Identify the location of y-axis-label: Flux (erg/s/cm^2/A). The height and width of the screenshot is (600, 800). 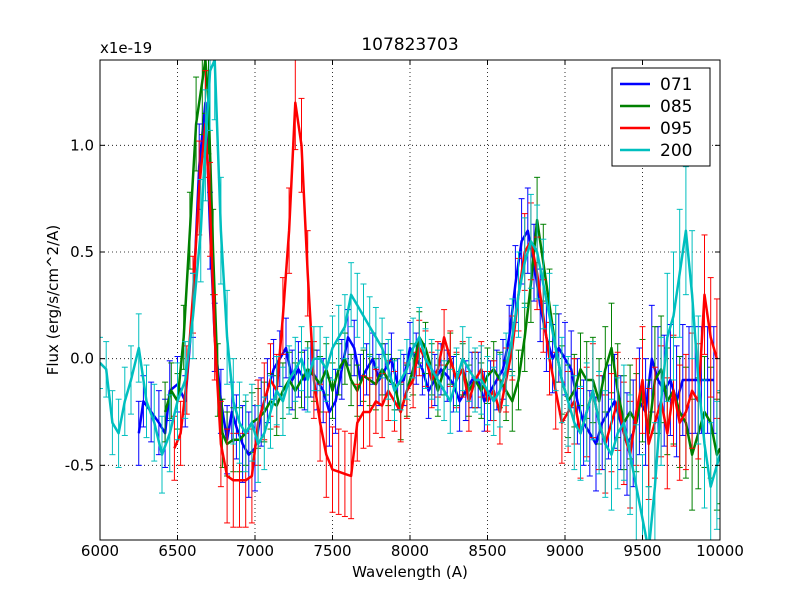
(53, 300).